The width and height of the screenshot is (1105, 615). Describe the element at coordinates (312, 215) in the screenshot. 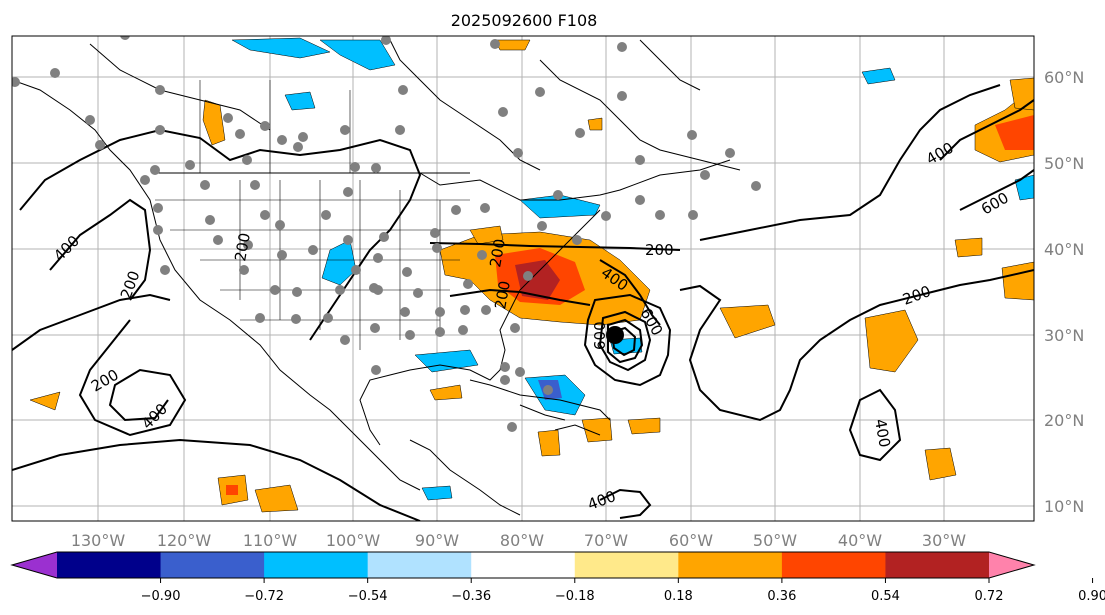

I see `state-borders` at that location.